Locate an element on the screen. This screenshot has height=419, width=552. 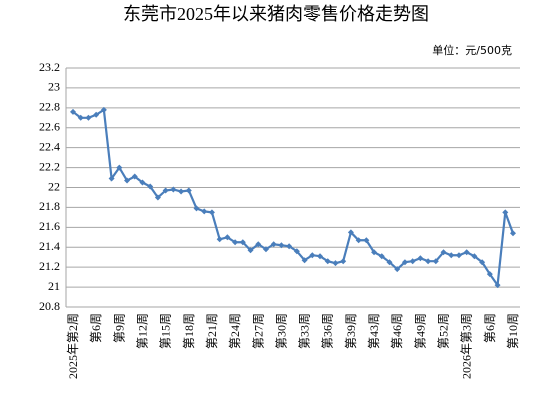
x-tick-label: 第46周 is located at coordinates (397, 331).